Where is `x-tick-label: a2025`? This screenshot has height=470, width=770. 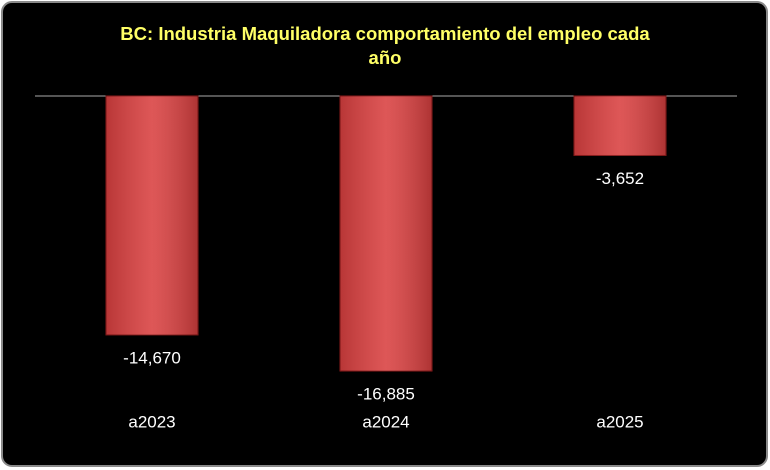
x-tick-label: a2025 is located at coordinates (619, 421).